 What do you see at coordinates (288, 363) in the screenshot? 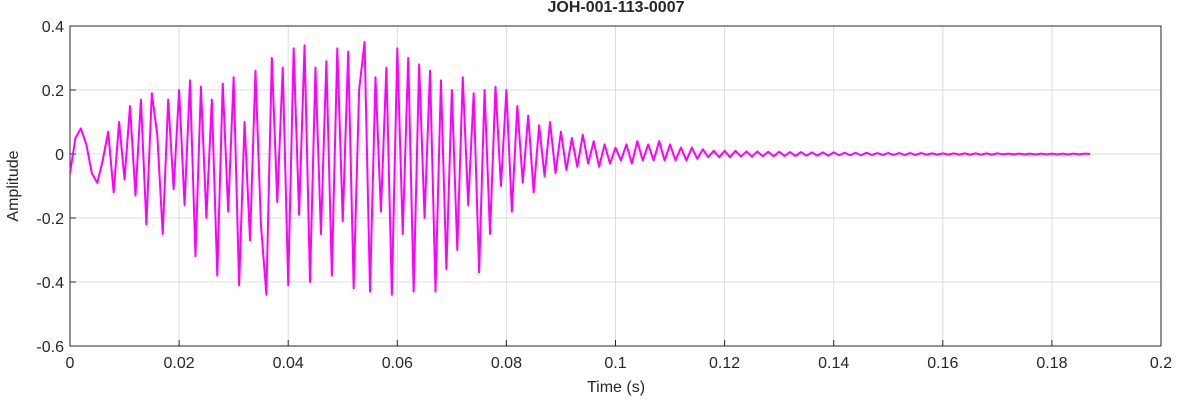
I see `x-tick-label: 0.04` at bounding box center [288, 363].